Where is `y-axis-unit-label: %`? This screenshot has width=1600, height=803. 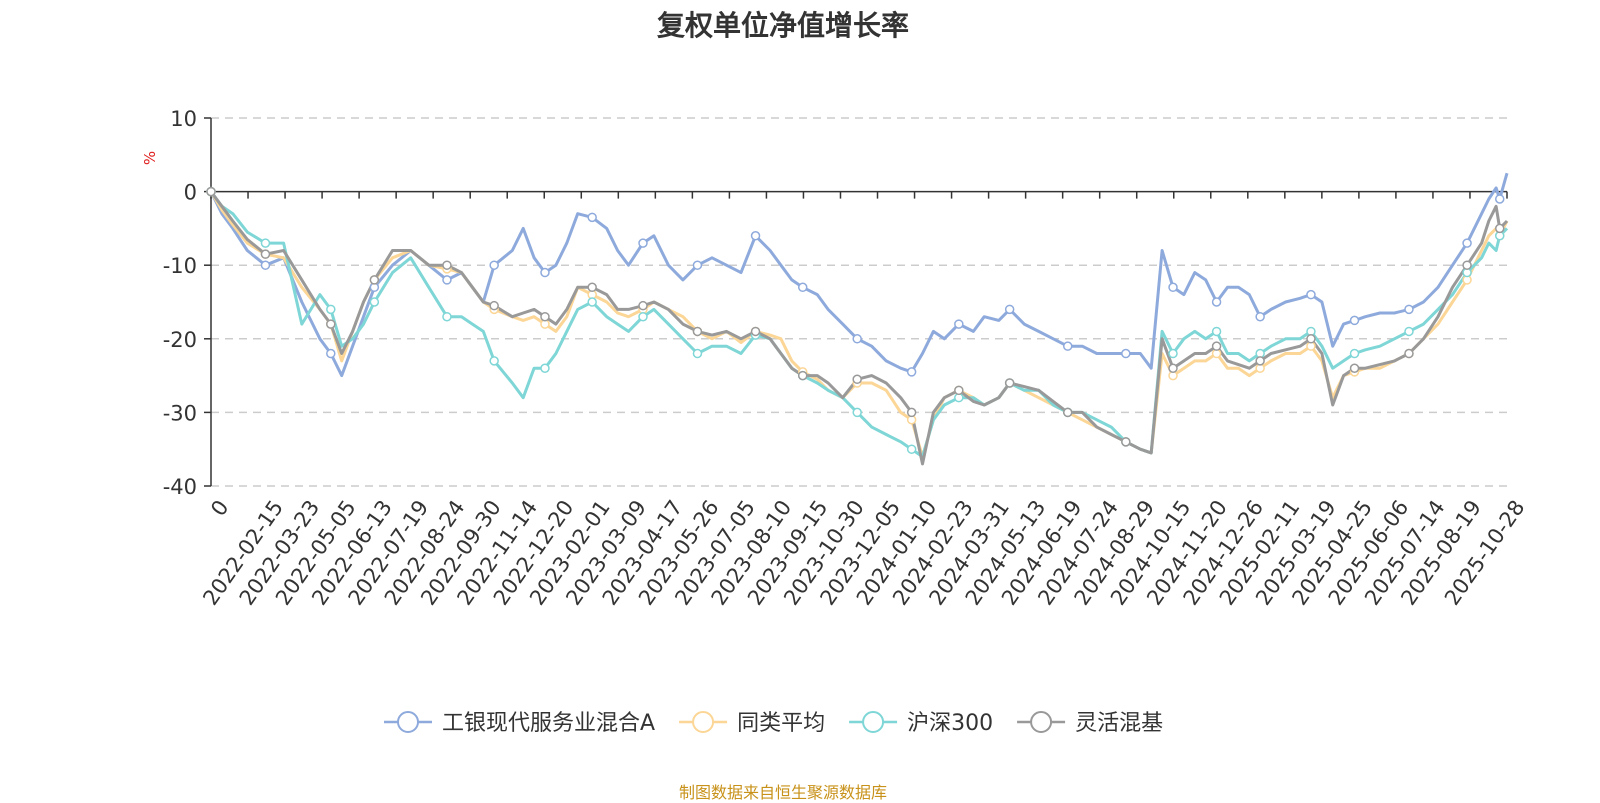
y-axis-unit-label: % is located at coordinates (150, 158).